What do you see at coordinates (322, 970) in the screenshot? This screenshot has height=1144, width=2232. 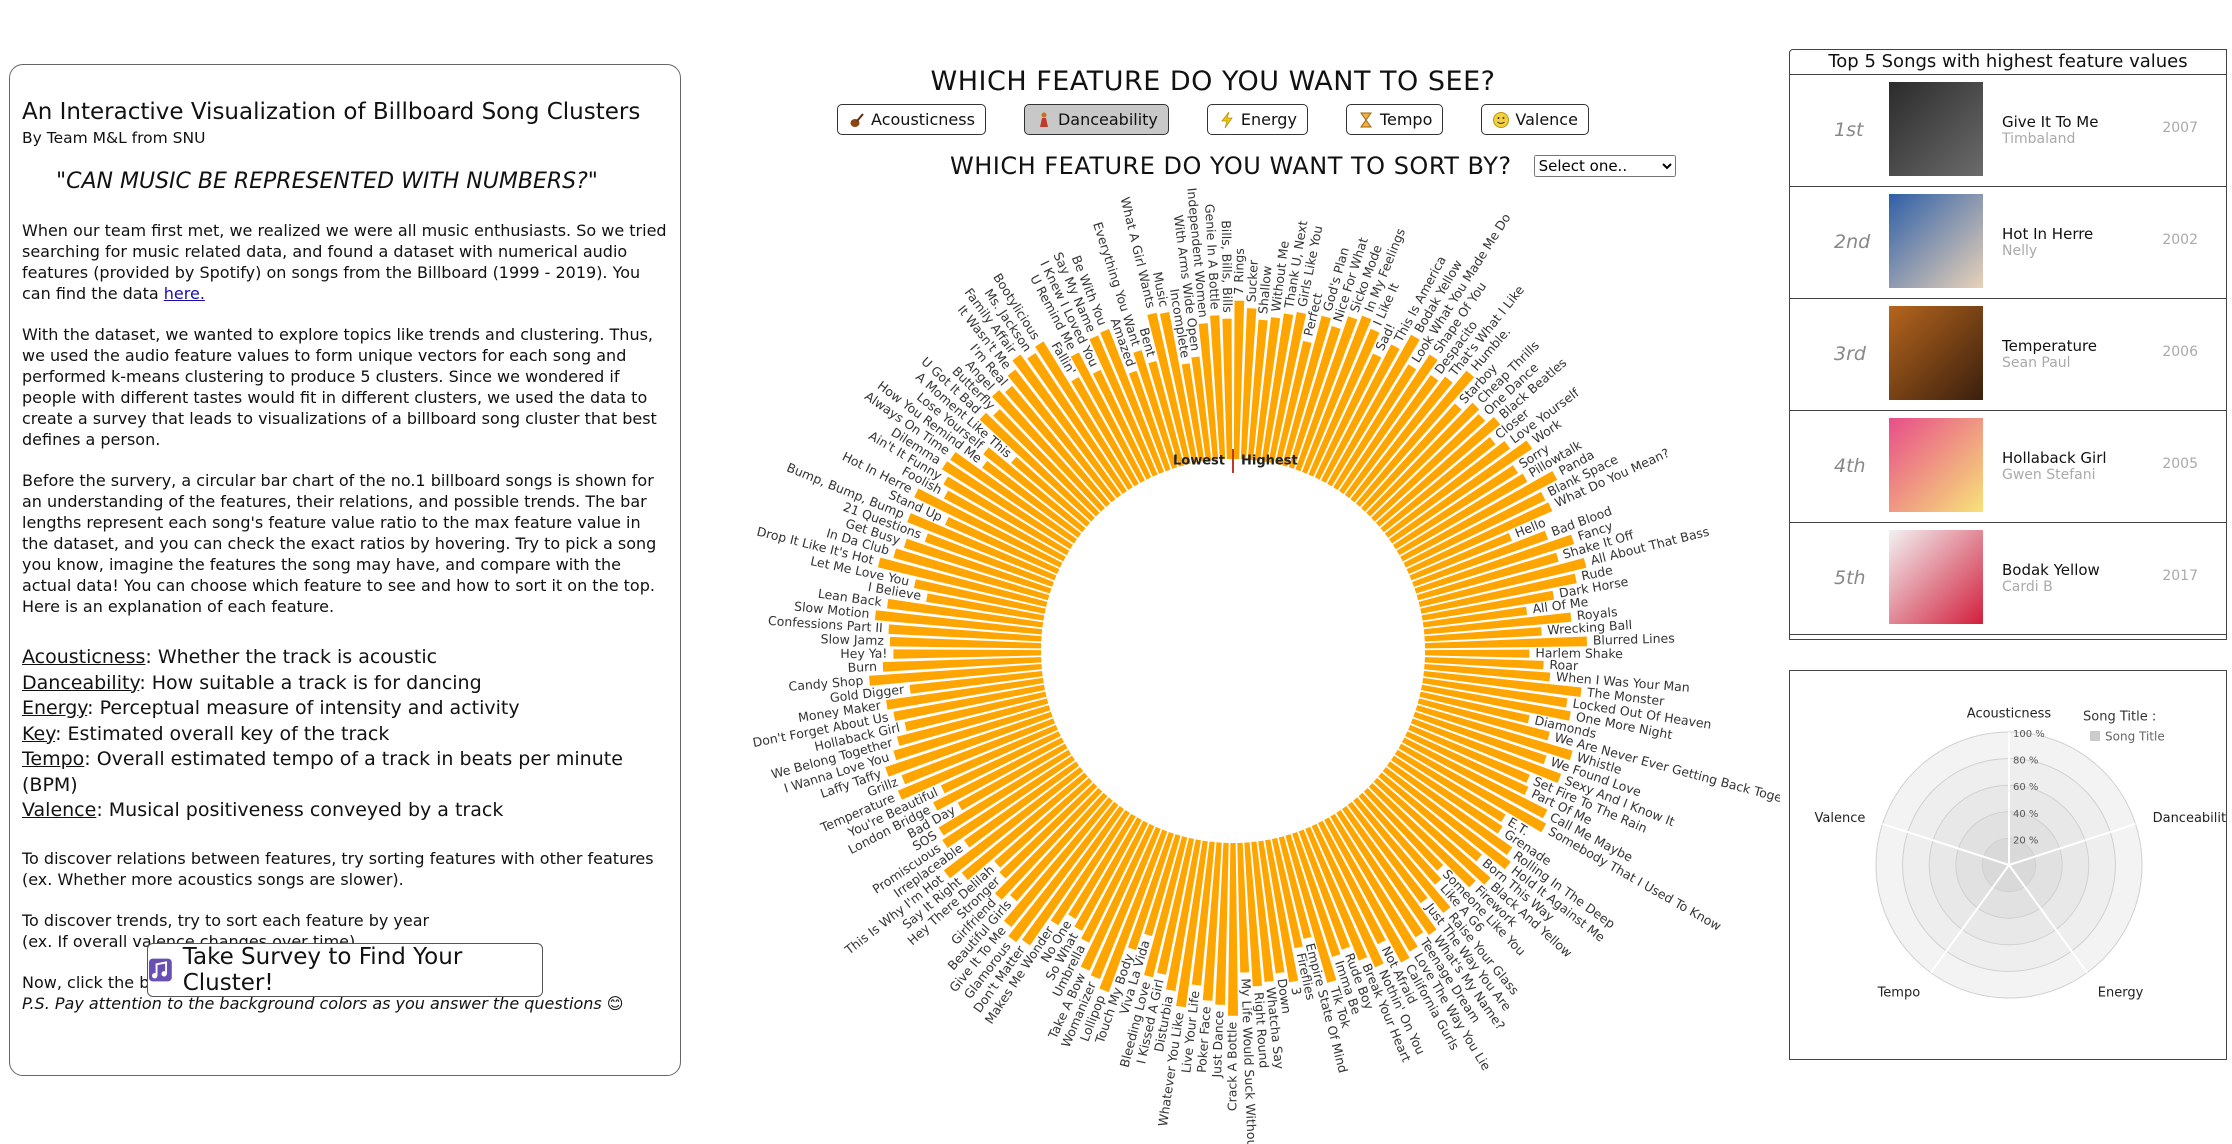 I see `survey-button-label: Take Survey to Find Your Cluster!` at bounding box center [322, 970].